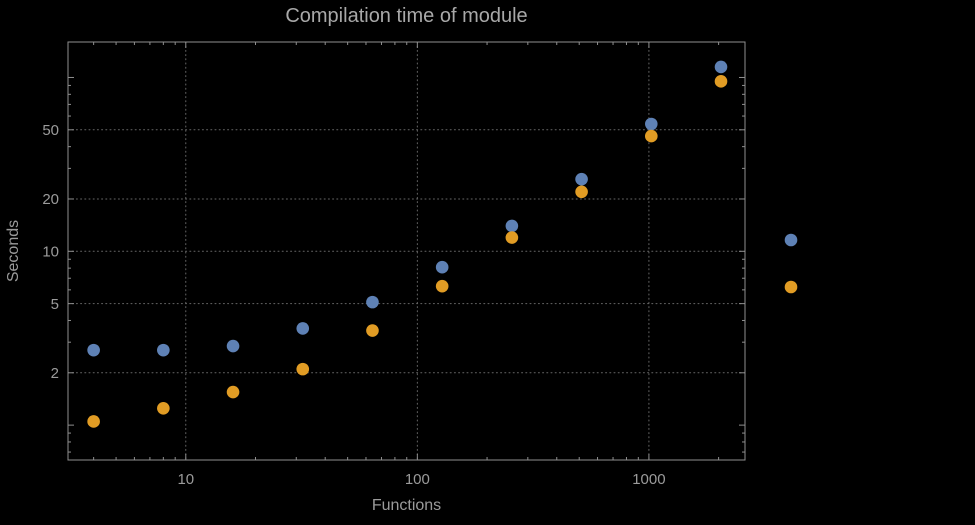 This screenshot has height=525, width=975. Describe the element at coordinates (648, 479) in the screenshot. I see `x-tick-label: 1000` at that location.